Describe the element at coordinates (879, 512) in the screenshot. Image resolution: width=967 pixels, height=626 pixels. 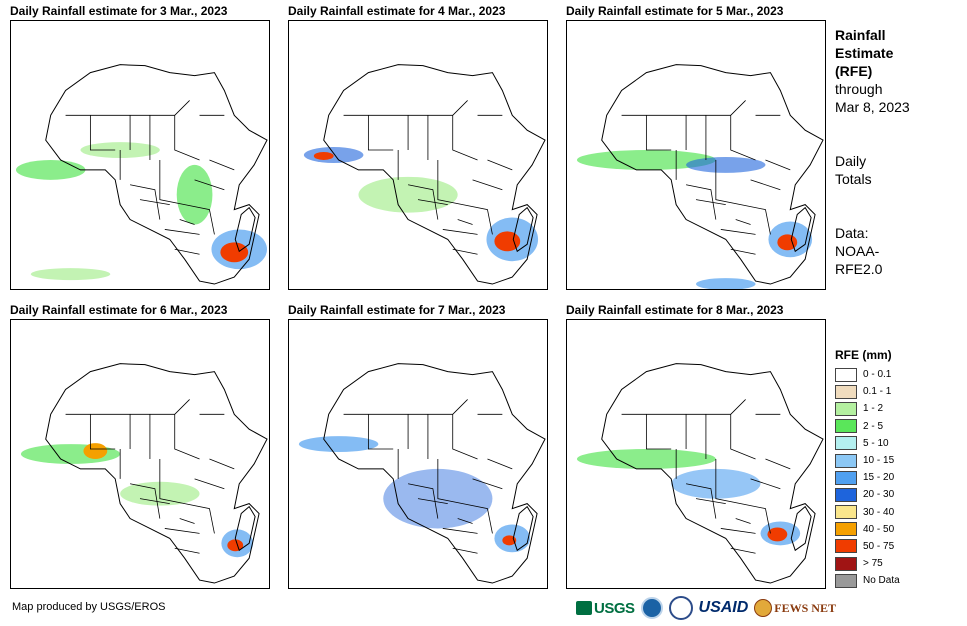
I see `legend-label: 30 - 40` at that location.